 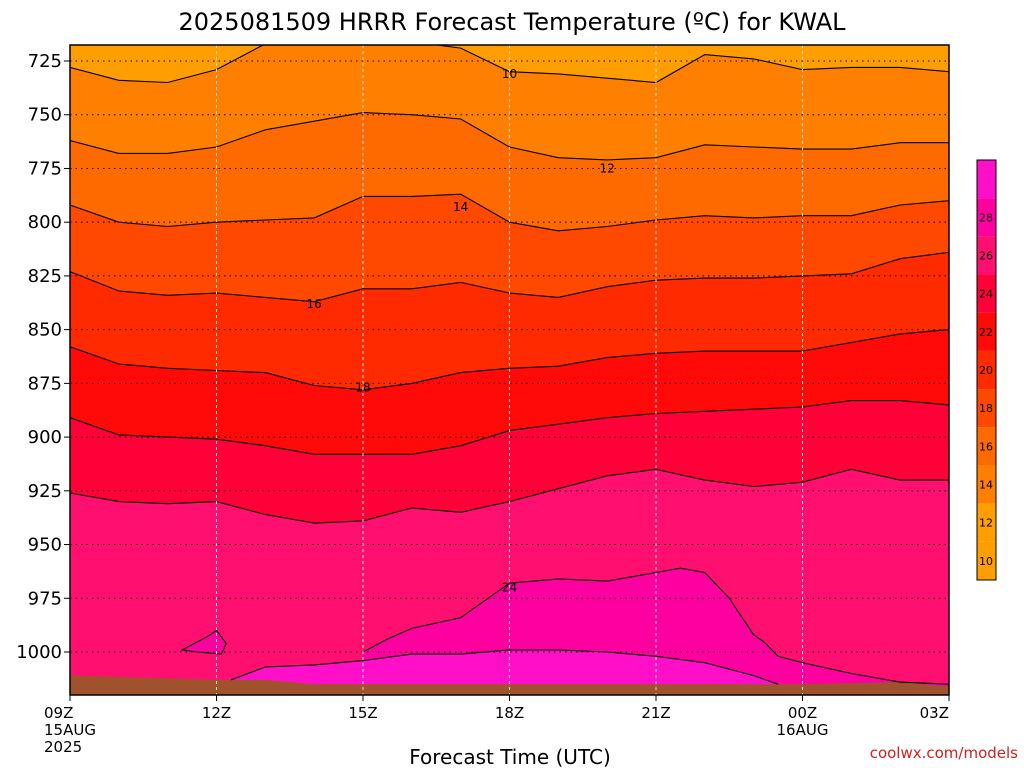 What do you see at coordinates (362, 388) in the screenshot?
I see `contour-label-18: 18` at bounding box center [362, 388].